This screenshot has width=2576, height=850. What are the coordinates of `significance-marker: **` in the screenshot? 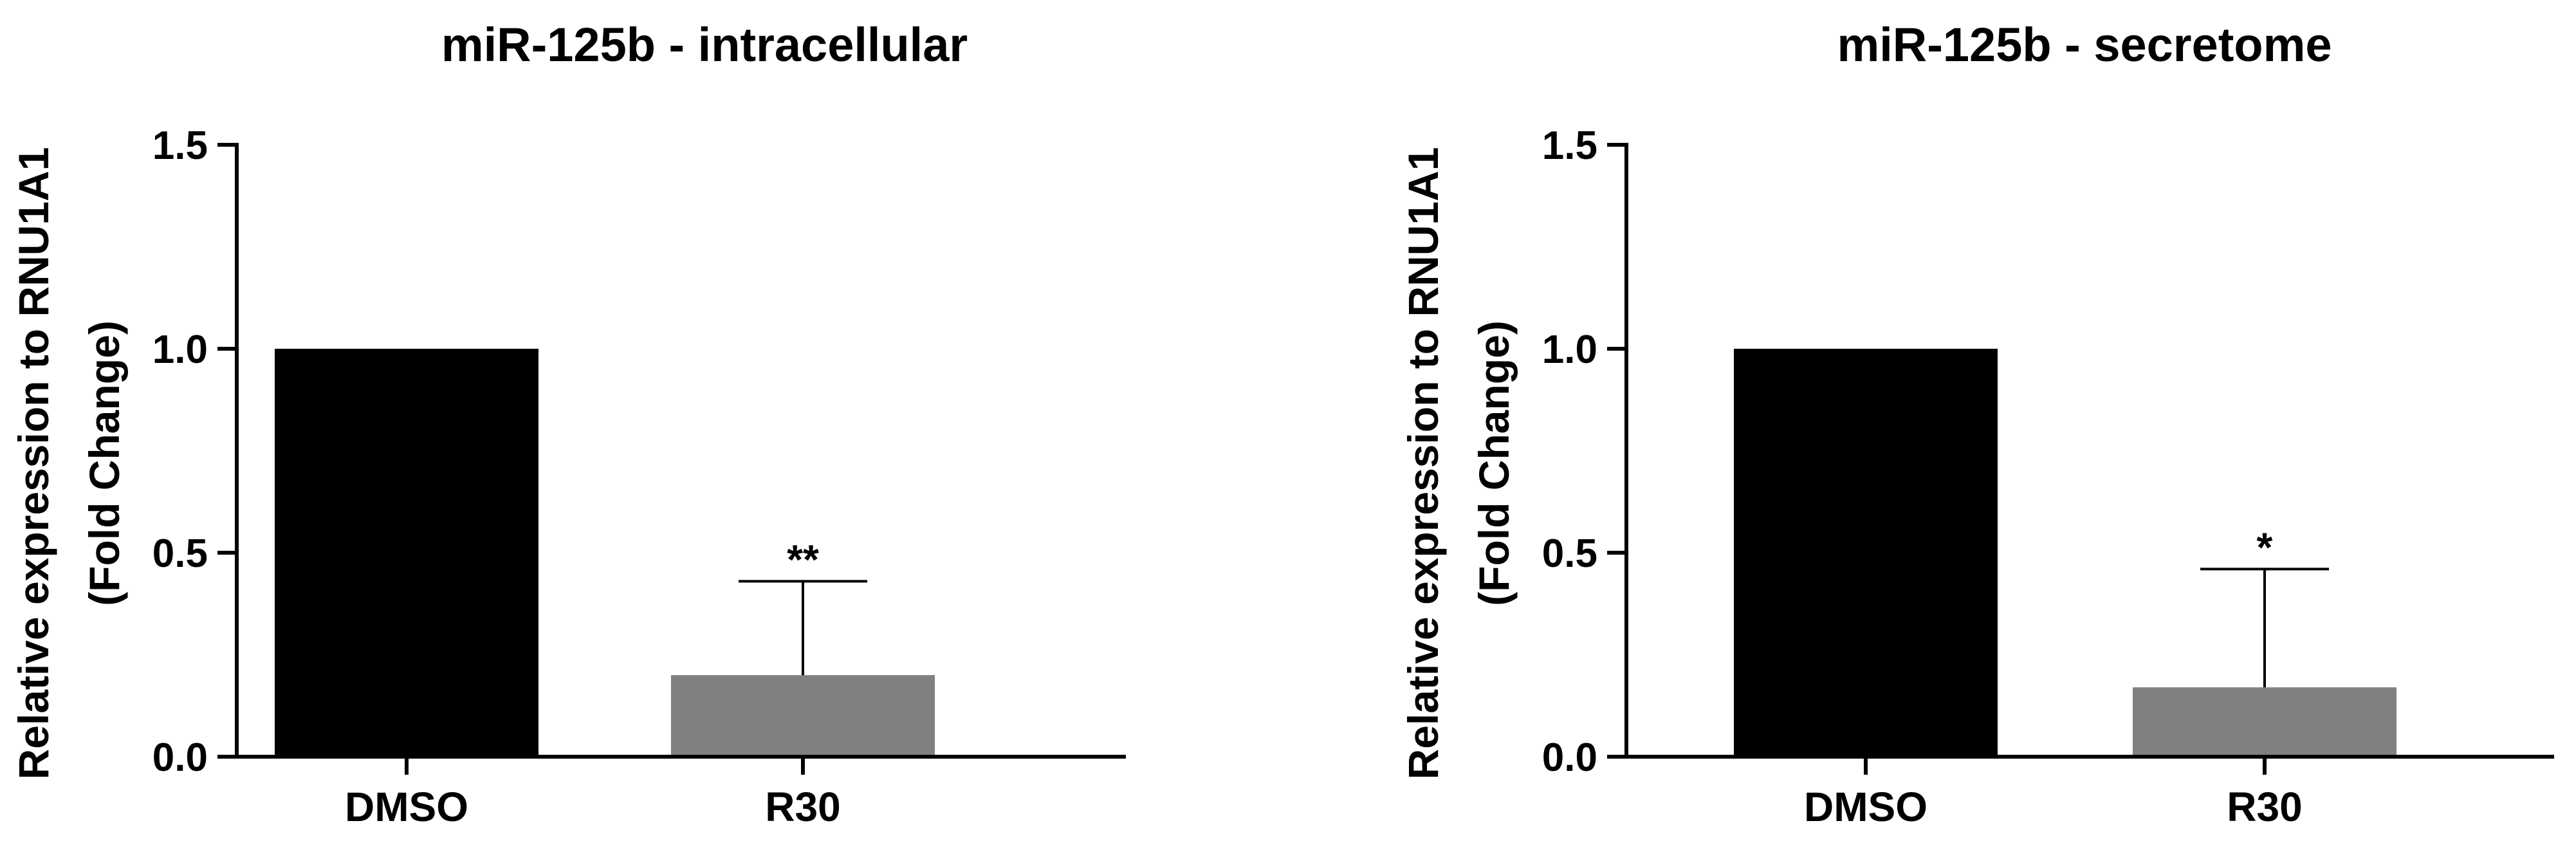 It's located at (803, 559).